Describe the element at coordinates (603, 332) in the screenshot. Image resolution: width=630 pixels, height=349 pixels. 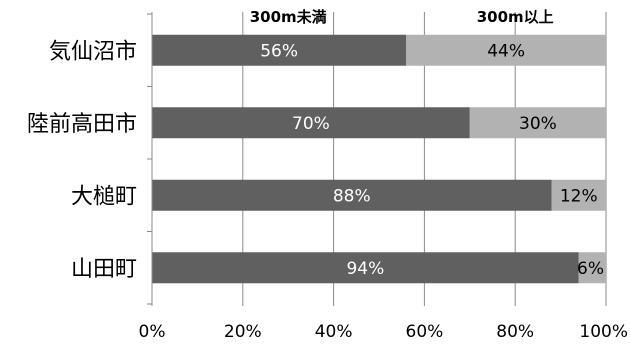
I see `x-tick-label: 100%` at that location.